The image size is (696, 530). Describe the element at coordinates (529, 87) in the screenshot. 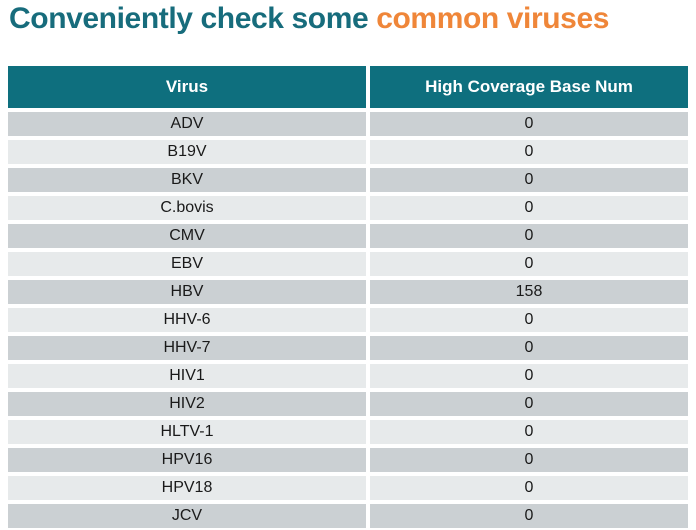

I see `column-header-high-coverage-base-num: High Coverage Base Num` at that location.